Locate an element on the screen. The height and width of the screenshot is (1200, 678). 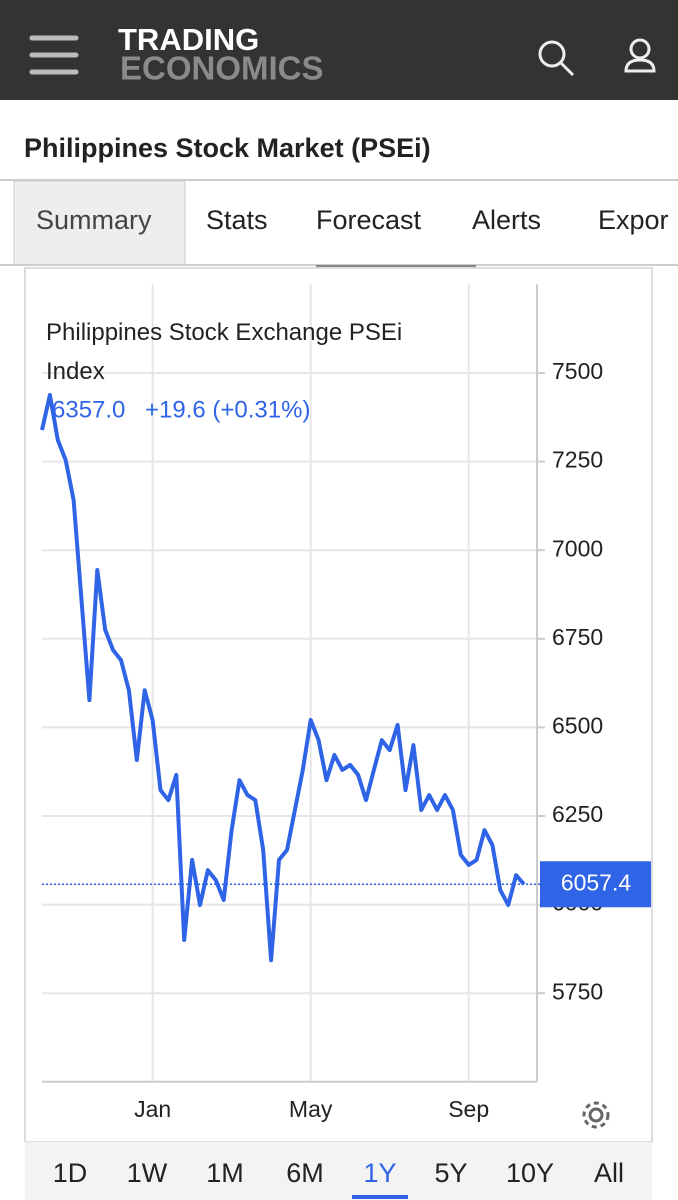
range-underline is located at coordinates (380, 1197).